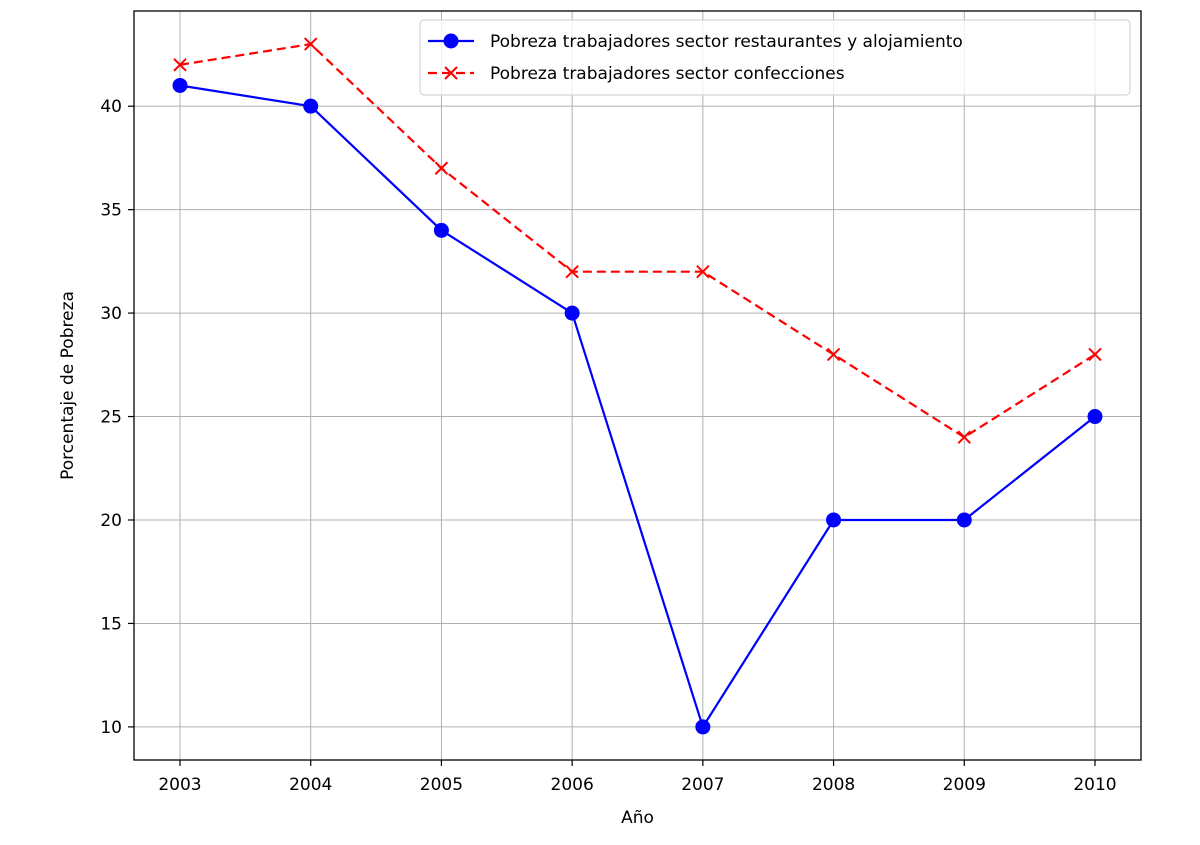 This screenshot has height=845, width=1200. Describe the element at coordinates (964, 785) in the screenshot. I see `x-tick-label: 2009` at that location.